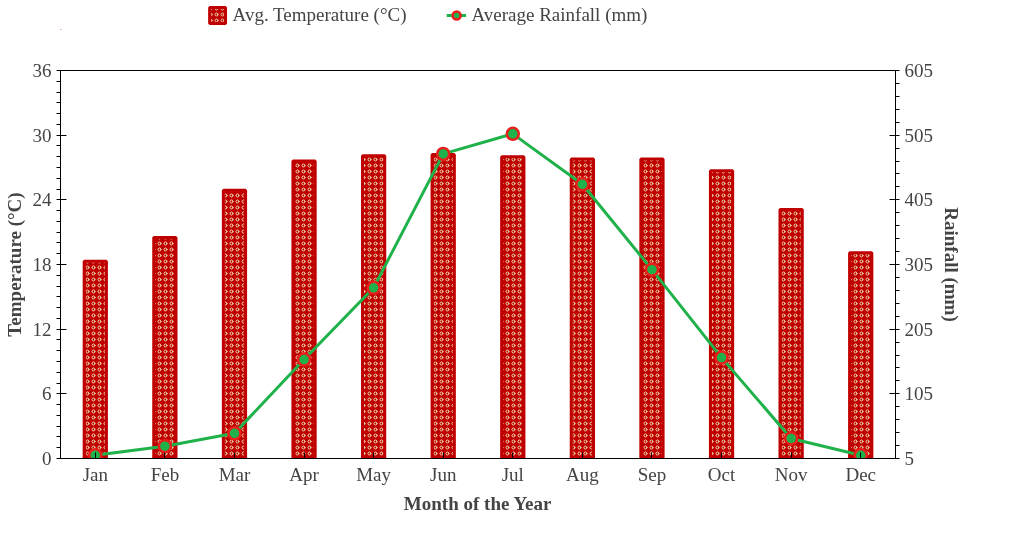 The height and width of the screenshot is (533, 1029). What do you see at coordinates (42, 135) in the screenshot?
I see `y-tick-label: 30` at bounding box center [42, 135].